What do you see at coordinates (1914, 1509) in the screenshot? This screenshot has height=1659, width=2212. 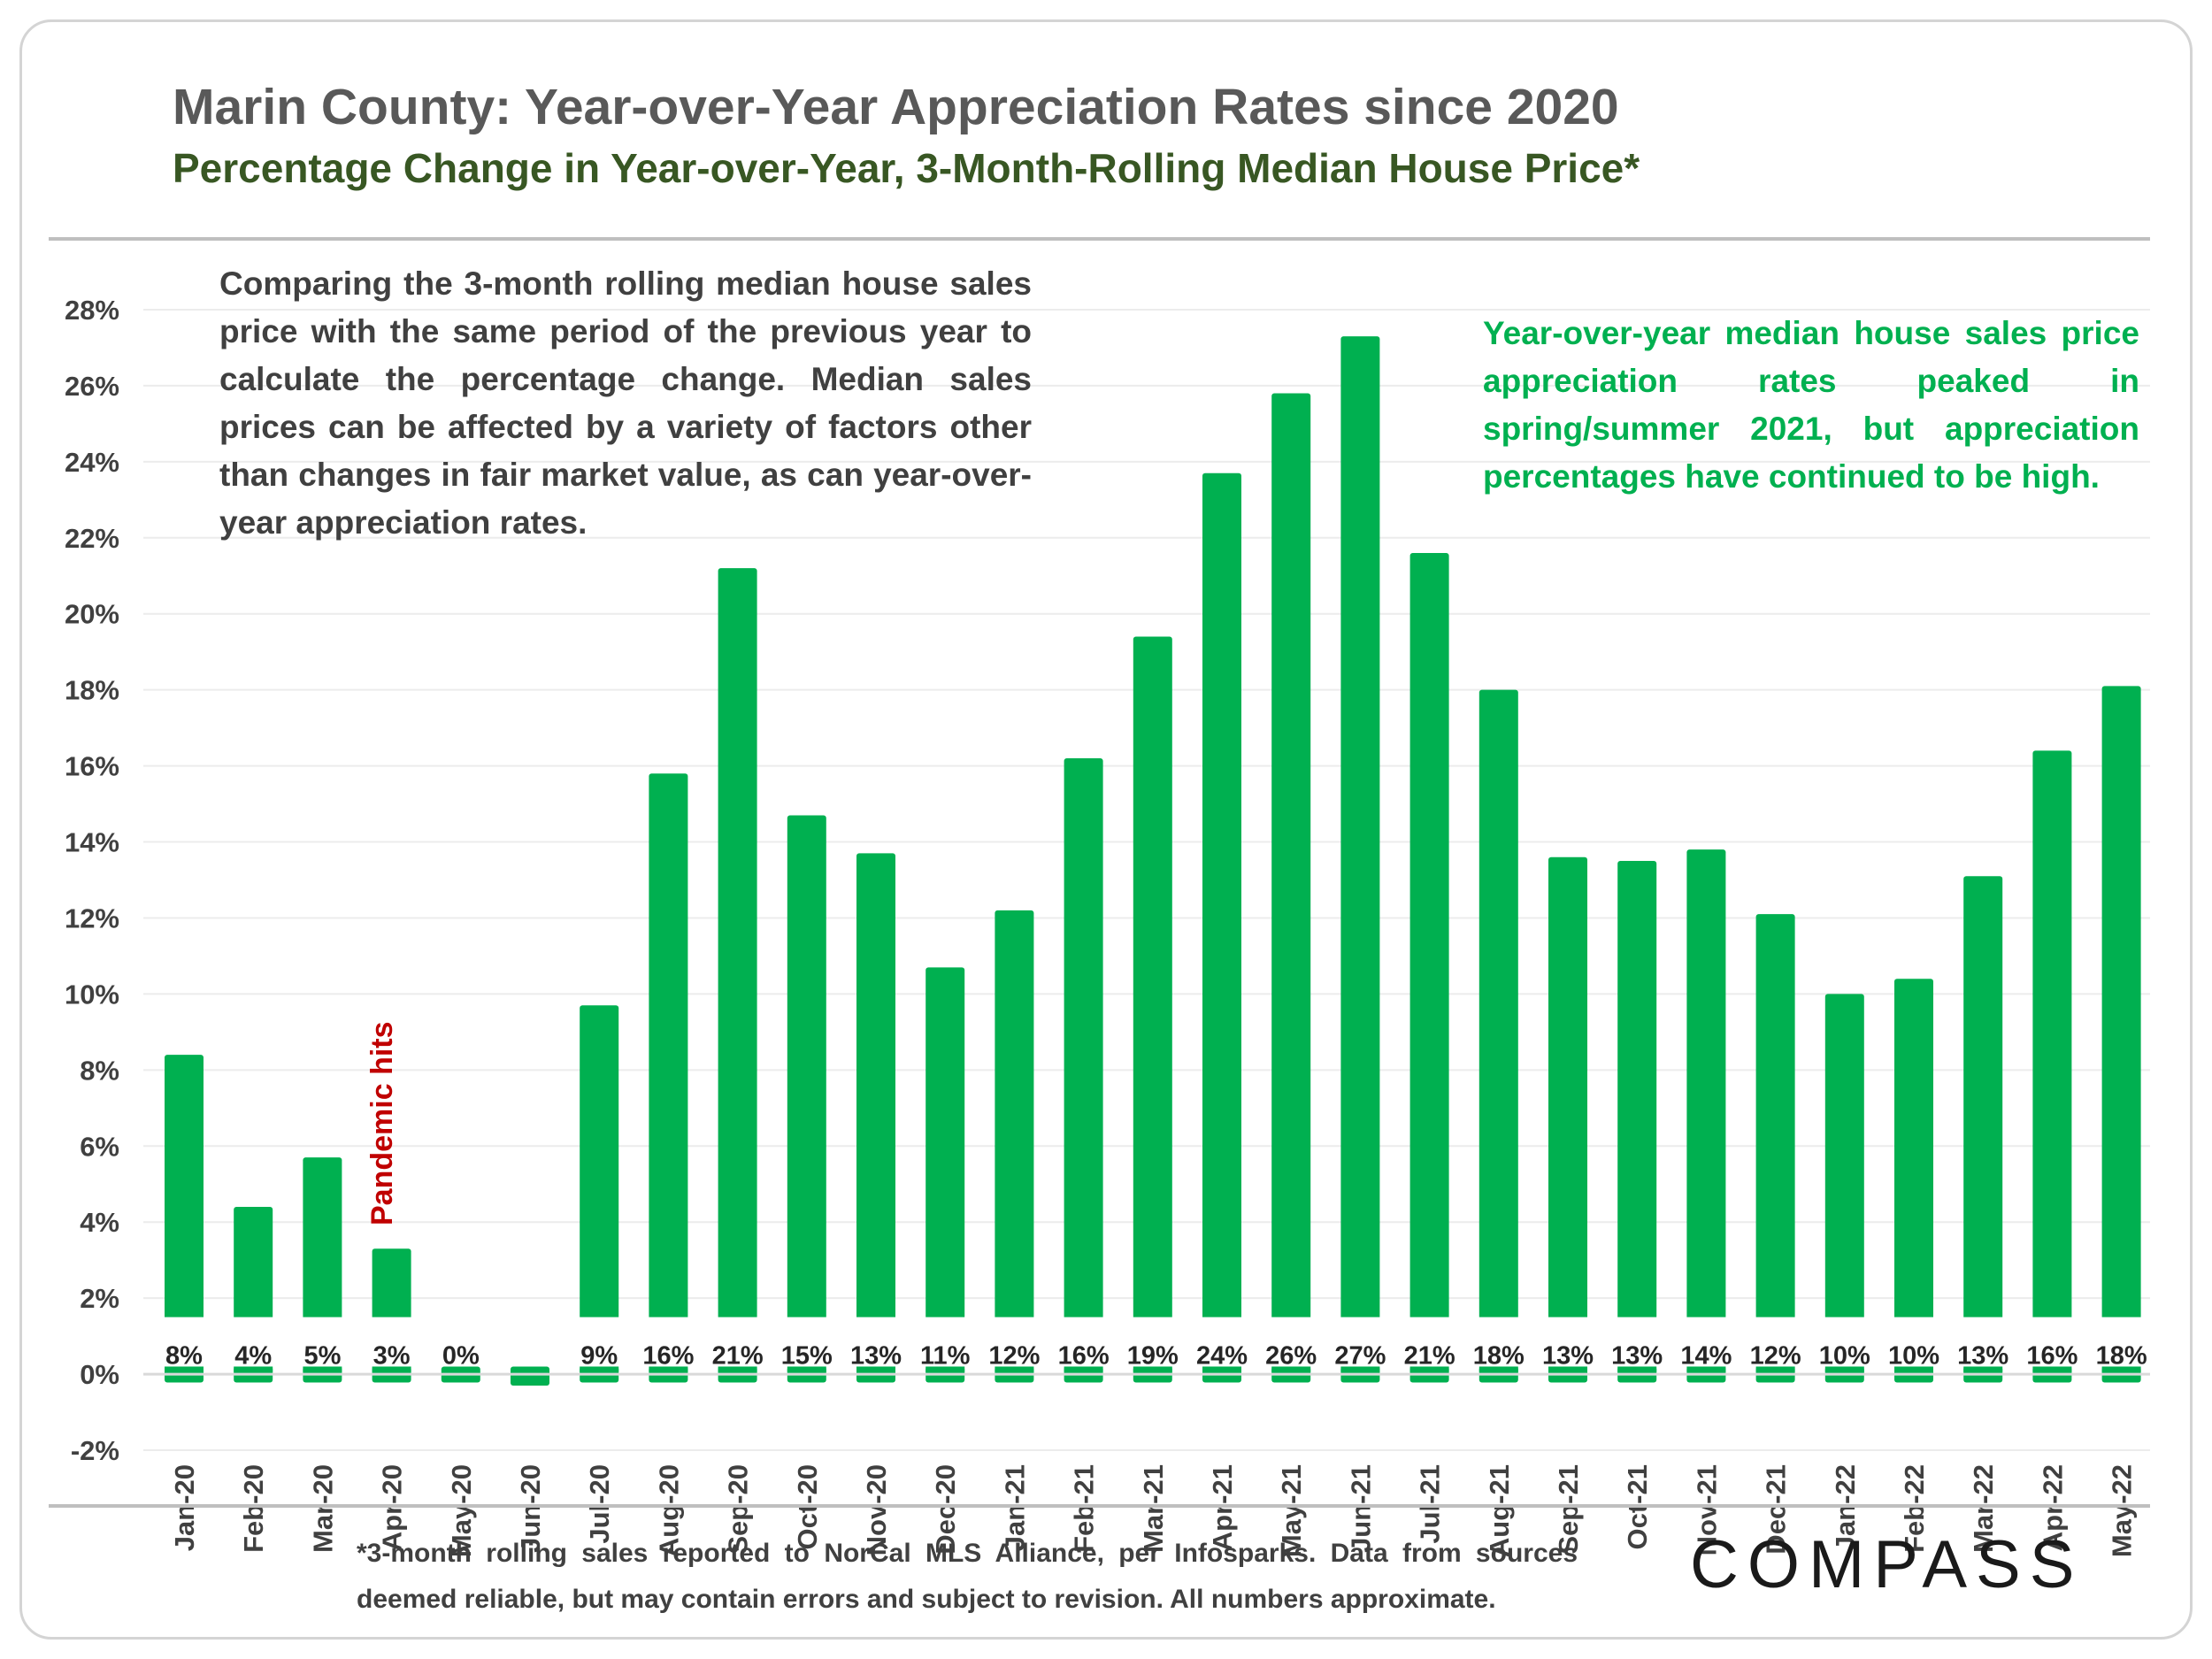 I see `x-tick-label: Feb-22` at bounding box center [1914, 1509].